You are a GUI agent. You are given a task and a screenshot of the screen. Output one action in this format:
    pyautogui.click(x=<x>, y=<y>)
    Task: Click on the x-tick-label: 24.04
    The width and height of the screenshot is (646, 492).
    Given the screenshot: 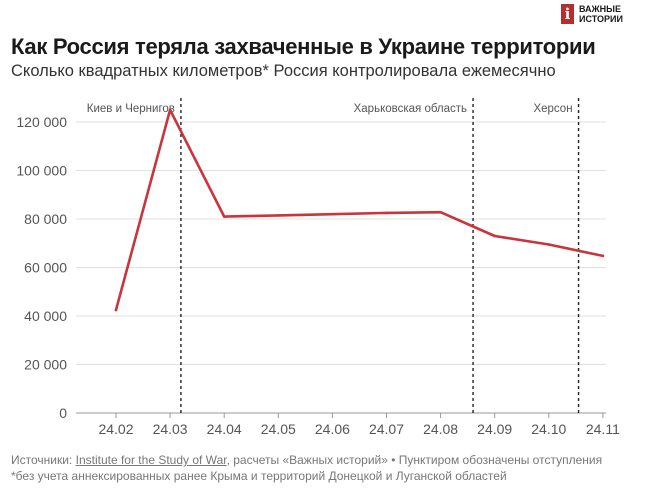 What is the action you would take?
    pyautogui.click(x=224, y=429)
    